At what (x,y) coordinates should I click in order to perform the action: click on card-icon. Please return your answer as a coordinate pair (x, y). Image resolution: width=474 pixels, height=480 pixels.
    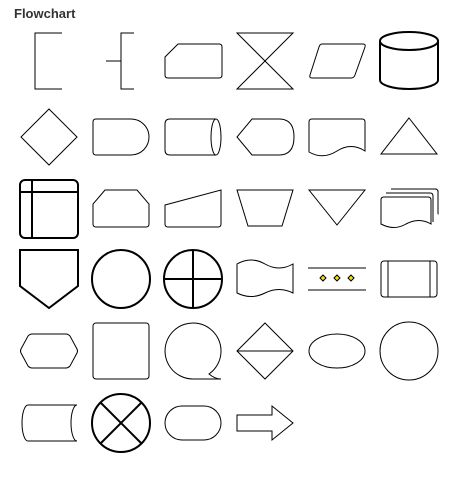
    Looking at the image, I should click on (193, 61).